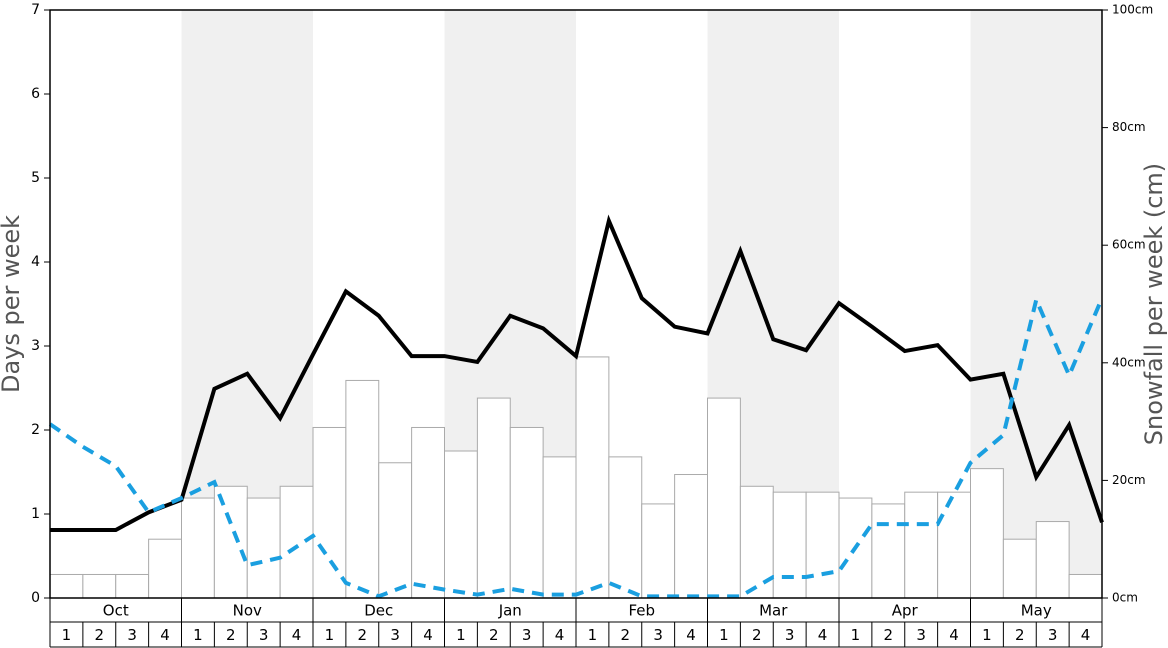 This screenshot has width=1168, height=648. Describe the element at coordinates (1154, 304) in the screenshot. I see `y2-axis-label: Snowfall per week (cm)` at that location.